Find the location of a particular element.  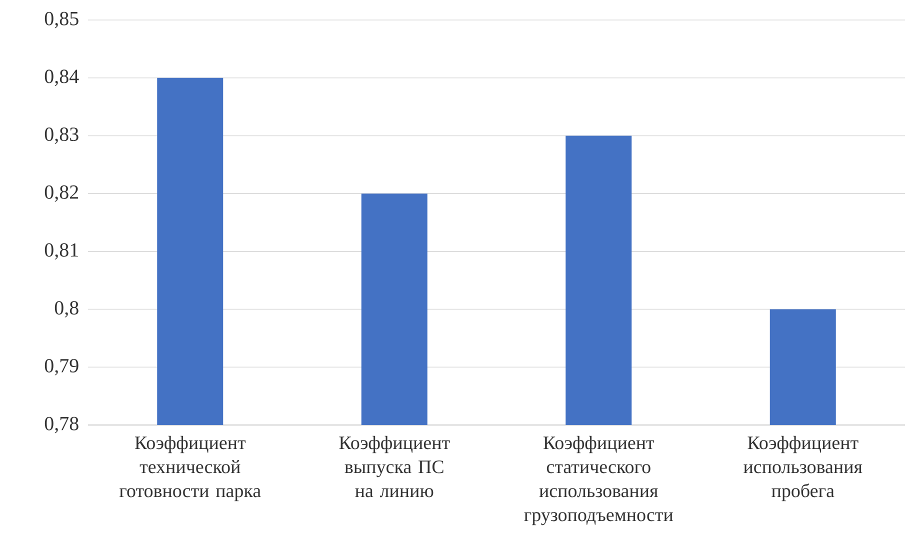

y-tick-label: 0,83 is located at coordinates (61, 136).